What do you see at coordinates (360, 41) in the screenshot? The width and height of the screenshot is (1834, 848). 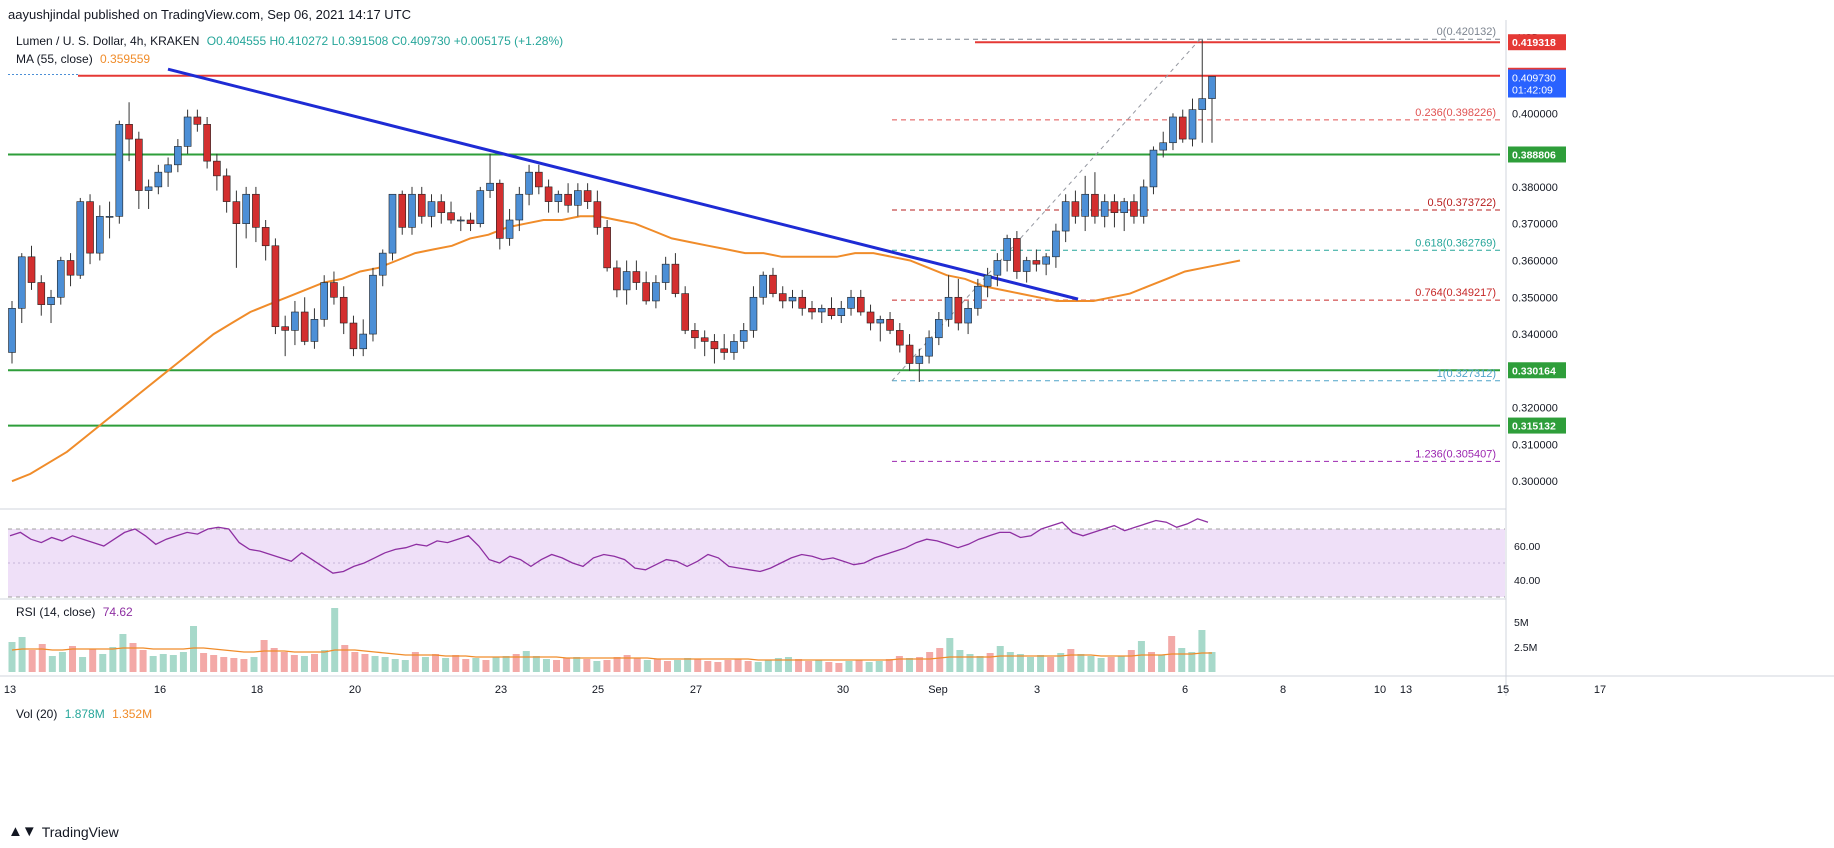 I see `ohlc-low: L0.391508` at bounding box center [360, 41].